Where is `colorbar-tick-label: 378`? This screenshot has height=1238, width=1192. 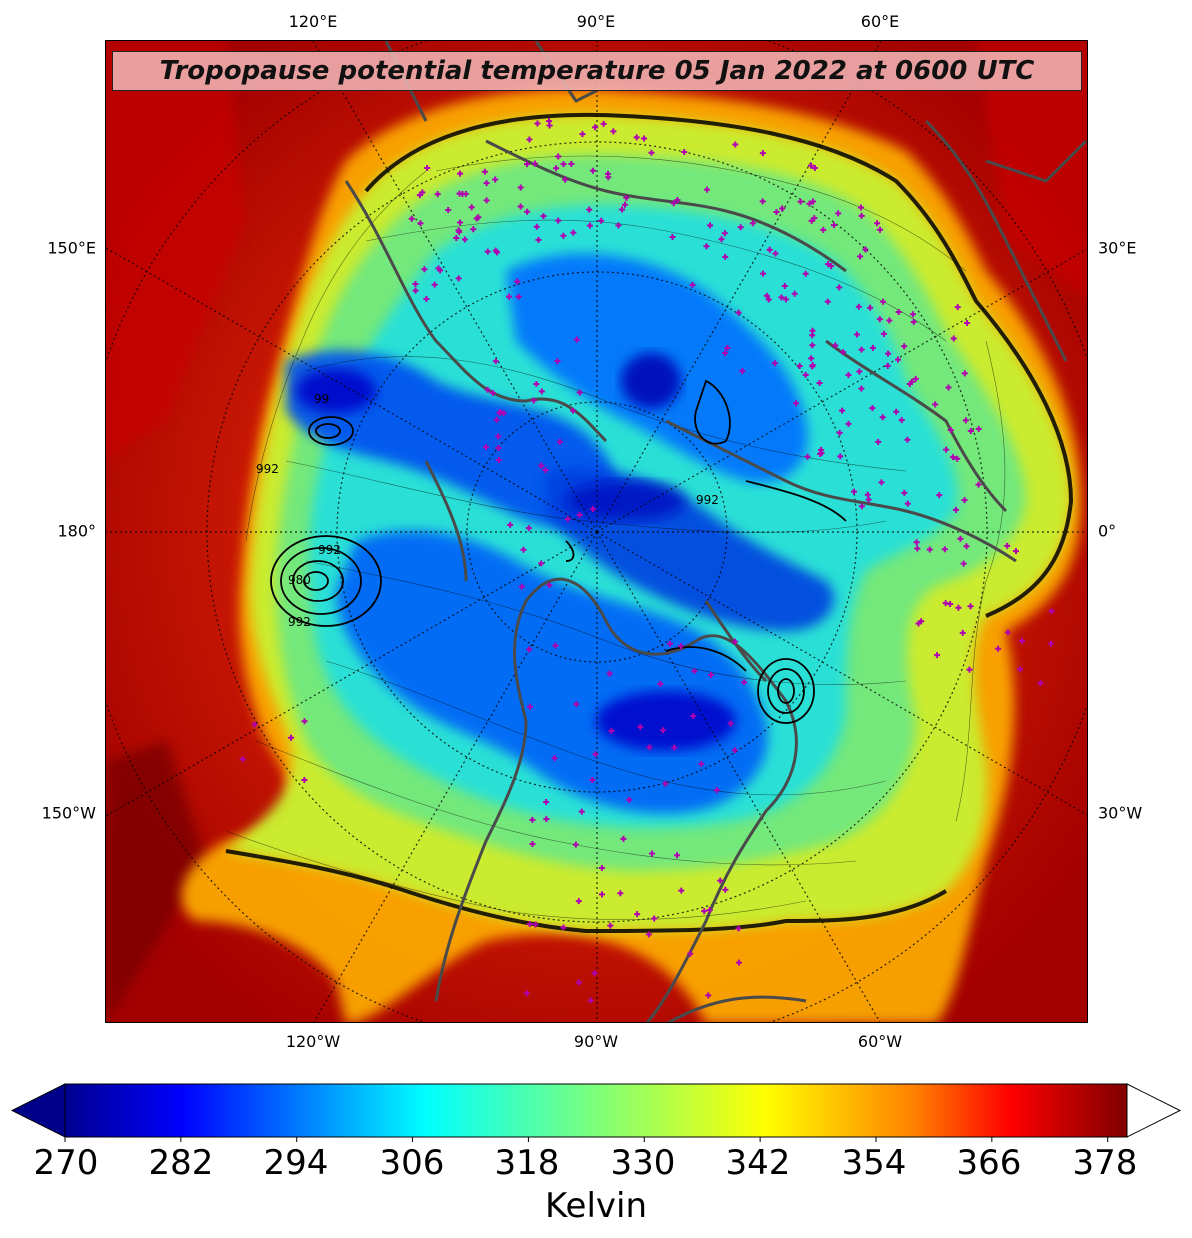
colorbar-tick-label: 378 is located at coordinates (1105, 1163).